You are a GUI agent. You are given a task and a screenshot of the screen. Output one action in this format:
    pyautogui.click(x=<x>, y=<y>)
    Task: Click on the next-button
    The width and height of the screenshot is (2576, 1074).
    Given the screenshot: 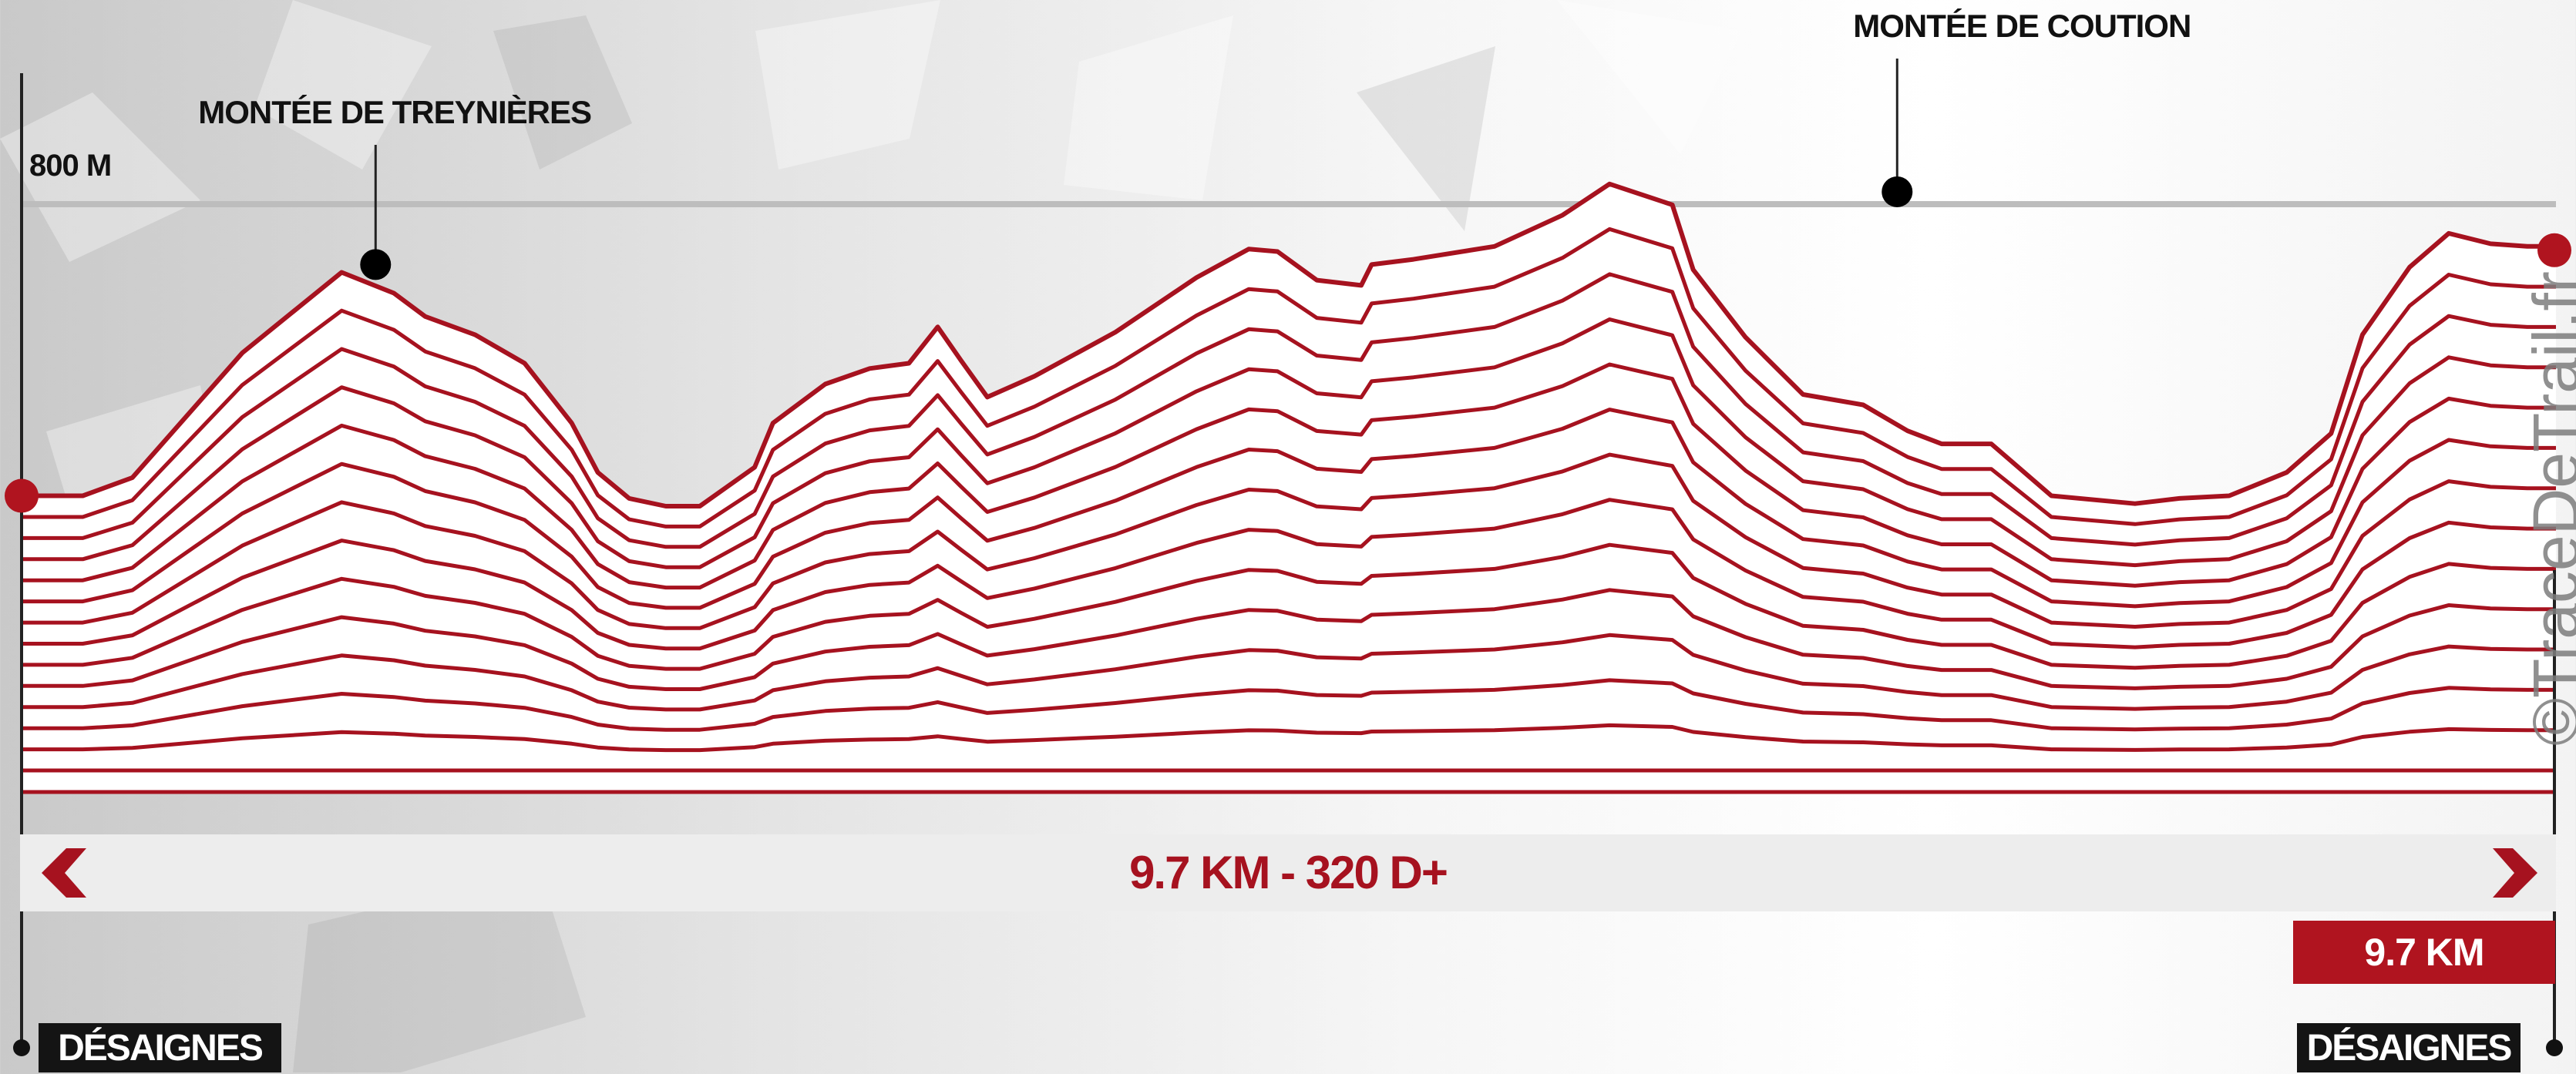 What is the action you would take?
    pyautogui.click(x=2514, y=873)
    